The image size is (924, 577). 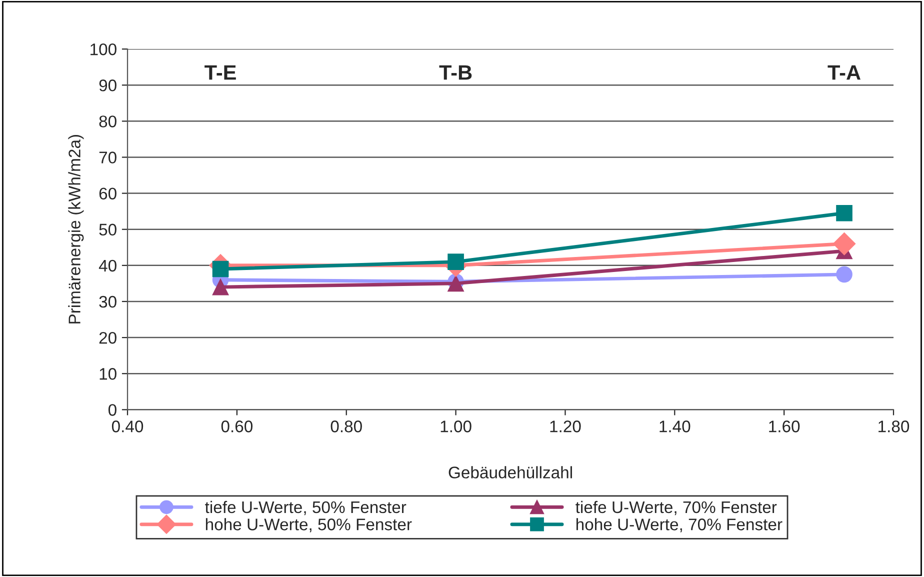 What do you see at coordinates (894, 426) in the screenshot?
I see `x-tick-label: 1.80` at bounding box center [894, 426].